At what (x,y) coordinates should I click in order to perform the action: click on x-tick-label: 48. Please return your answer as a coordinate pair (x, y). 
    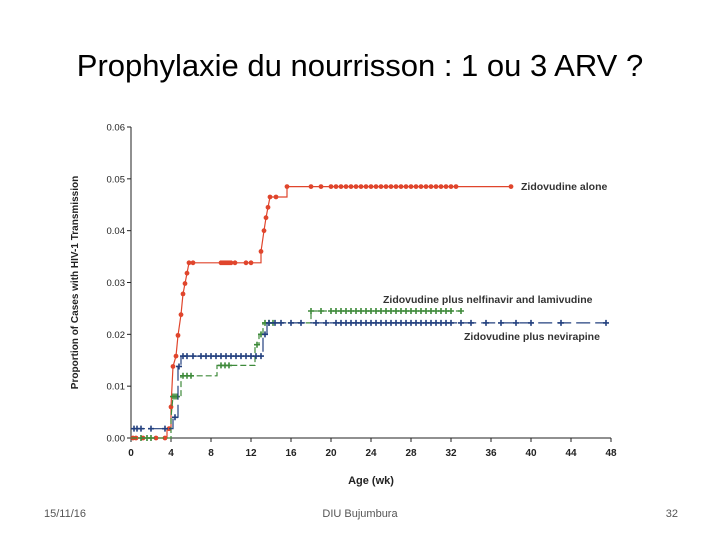
    Looking at the image, I should click on (611, 453).